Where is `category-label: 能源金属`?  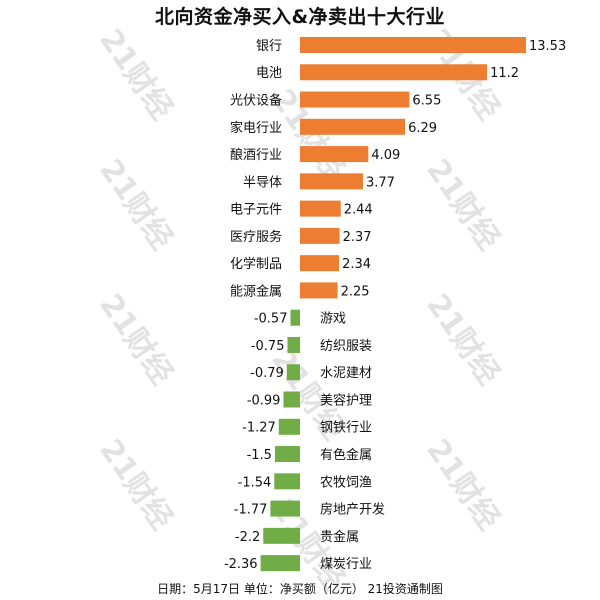
category-label: 能源金属 is located at coordinates (256, 291).